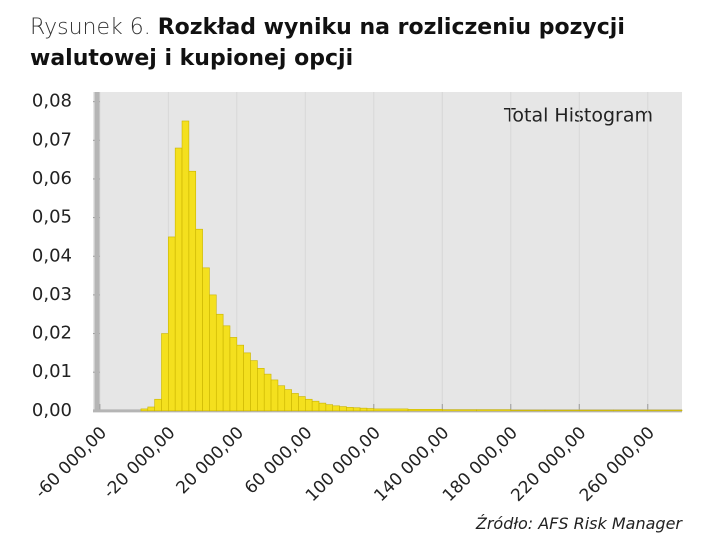 Image resolution: width=708 pixels, height=556 pixels. Describe the element at coordinates (52, 371) in the screenshot. I see `y-tick-label: 0,01` at that location.